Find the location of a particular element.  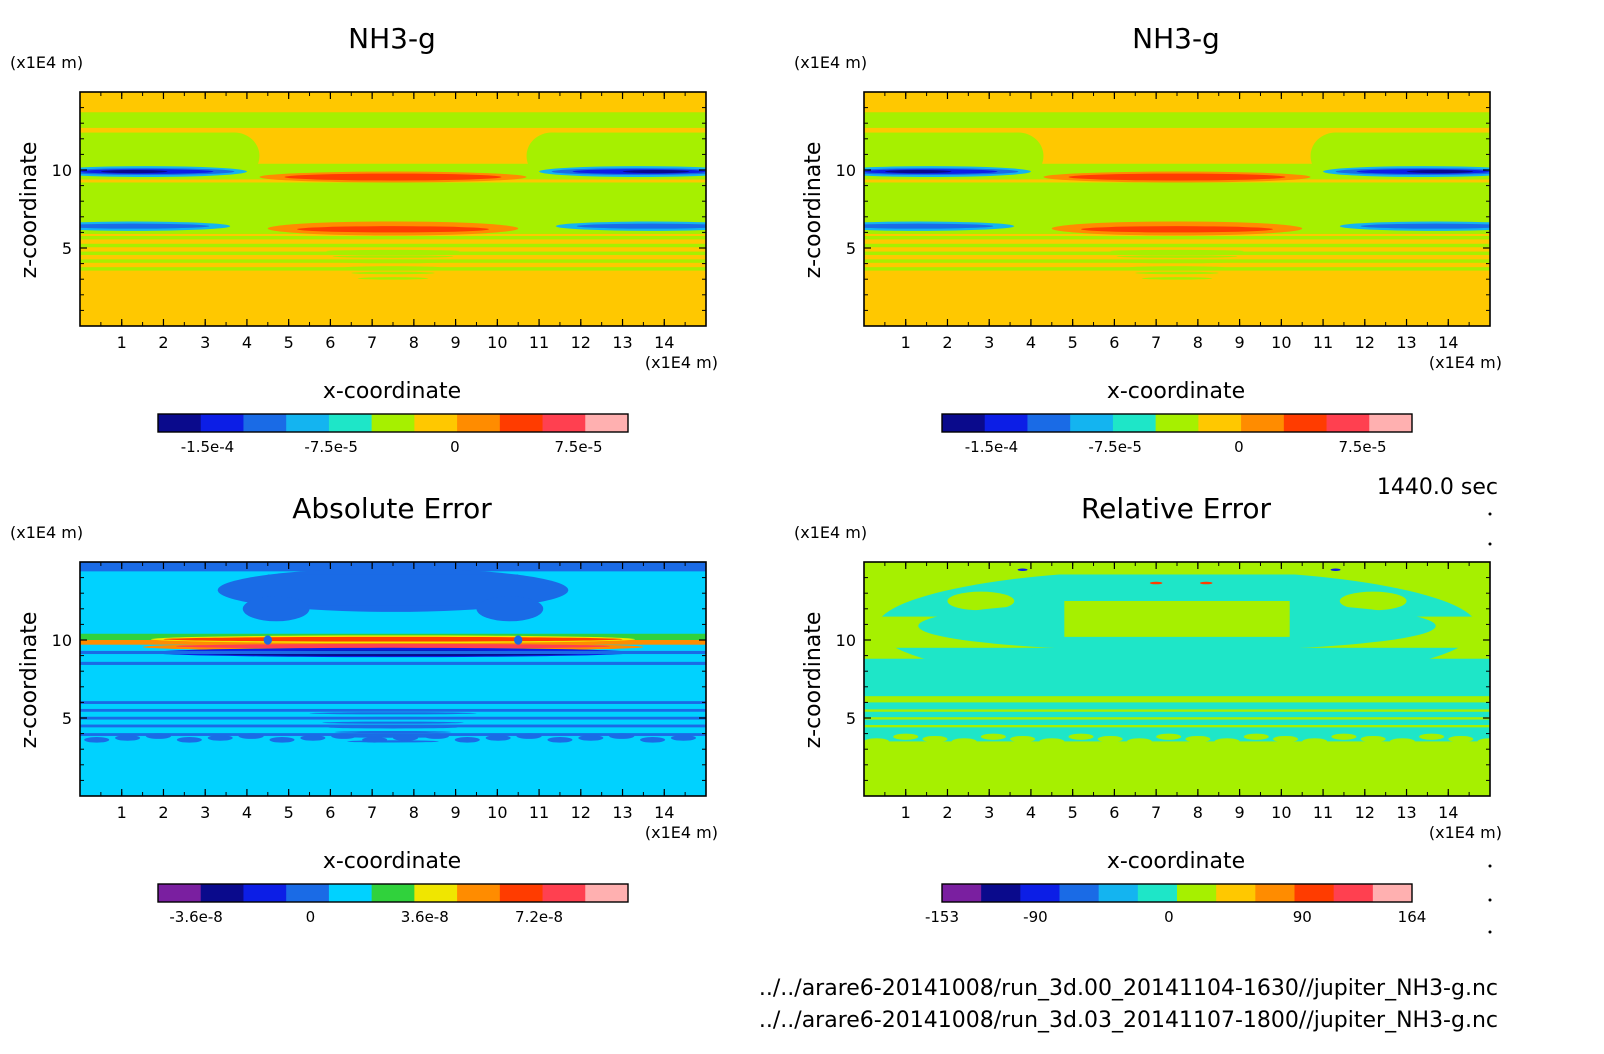

chart-title: NH3-g is located at coordinates (392, 38).